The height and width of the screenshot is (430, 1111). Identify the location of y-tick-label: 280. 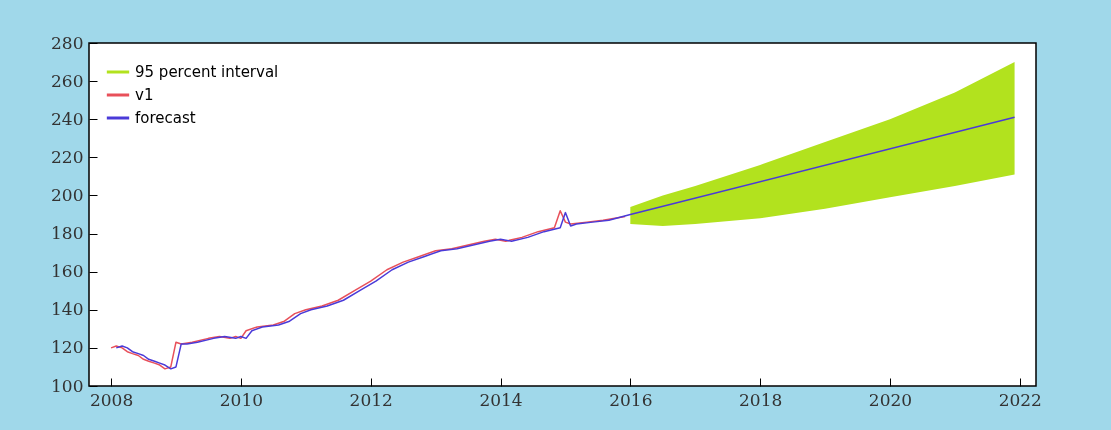
(67, 42).